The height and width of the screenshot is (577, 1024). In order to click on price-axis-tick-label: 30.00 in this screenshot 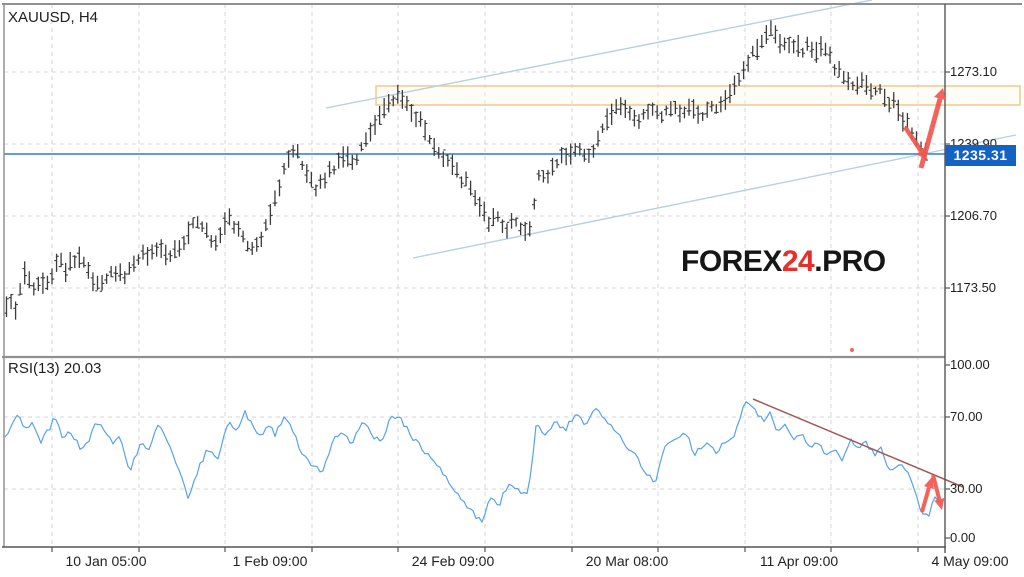, I will do `click(966, 488)`.